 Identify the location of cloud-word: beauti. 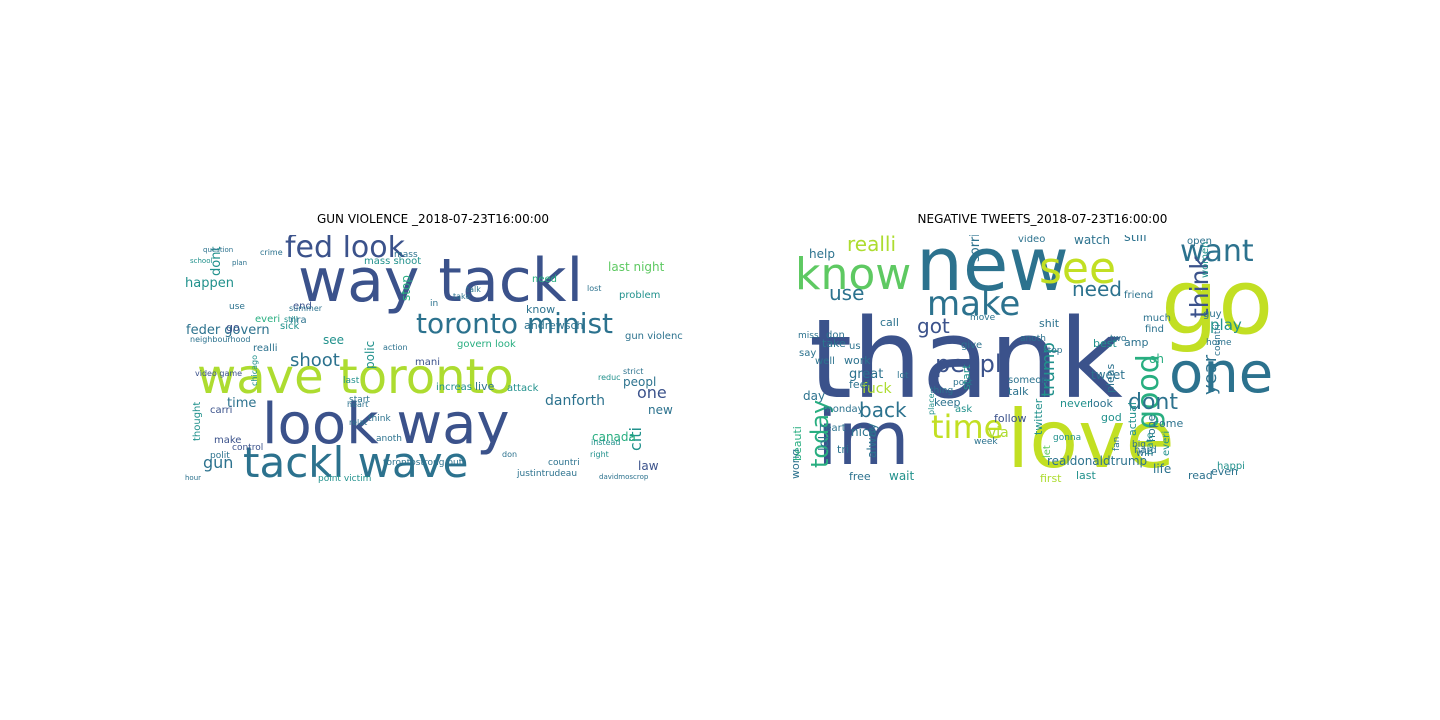
(798, 443).